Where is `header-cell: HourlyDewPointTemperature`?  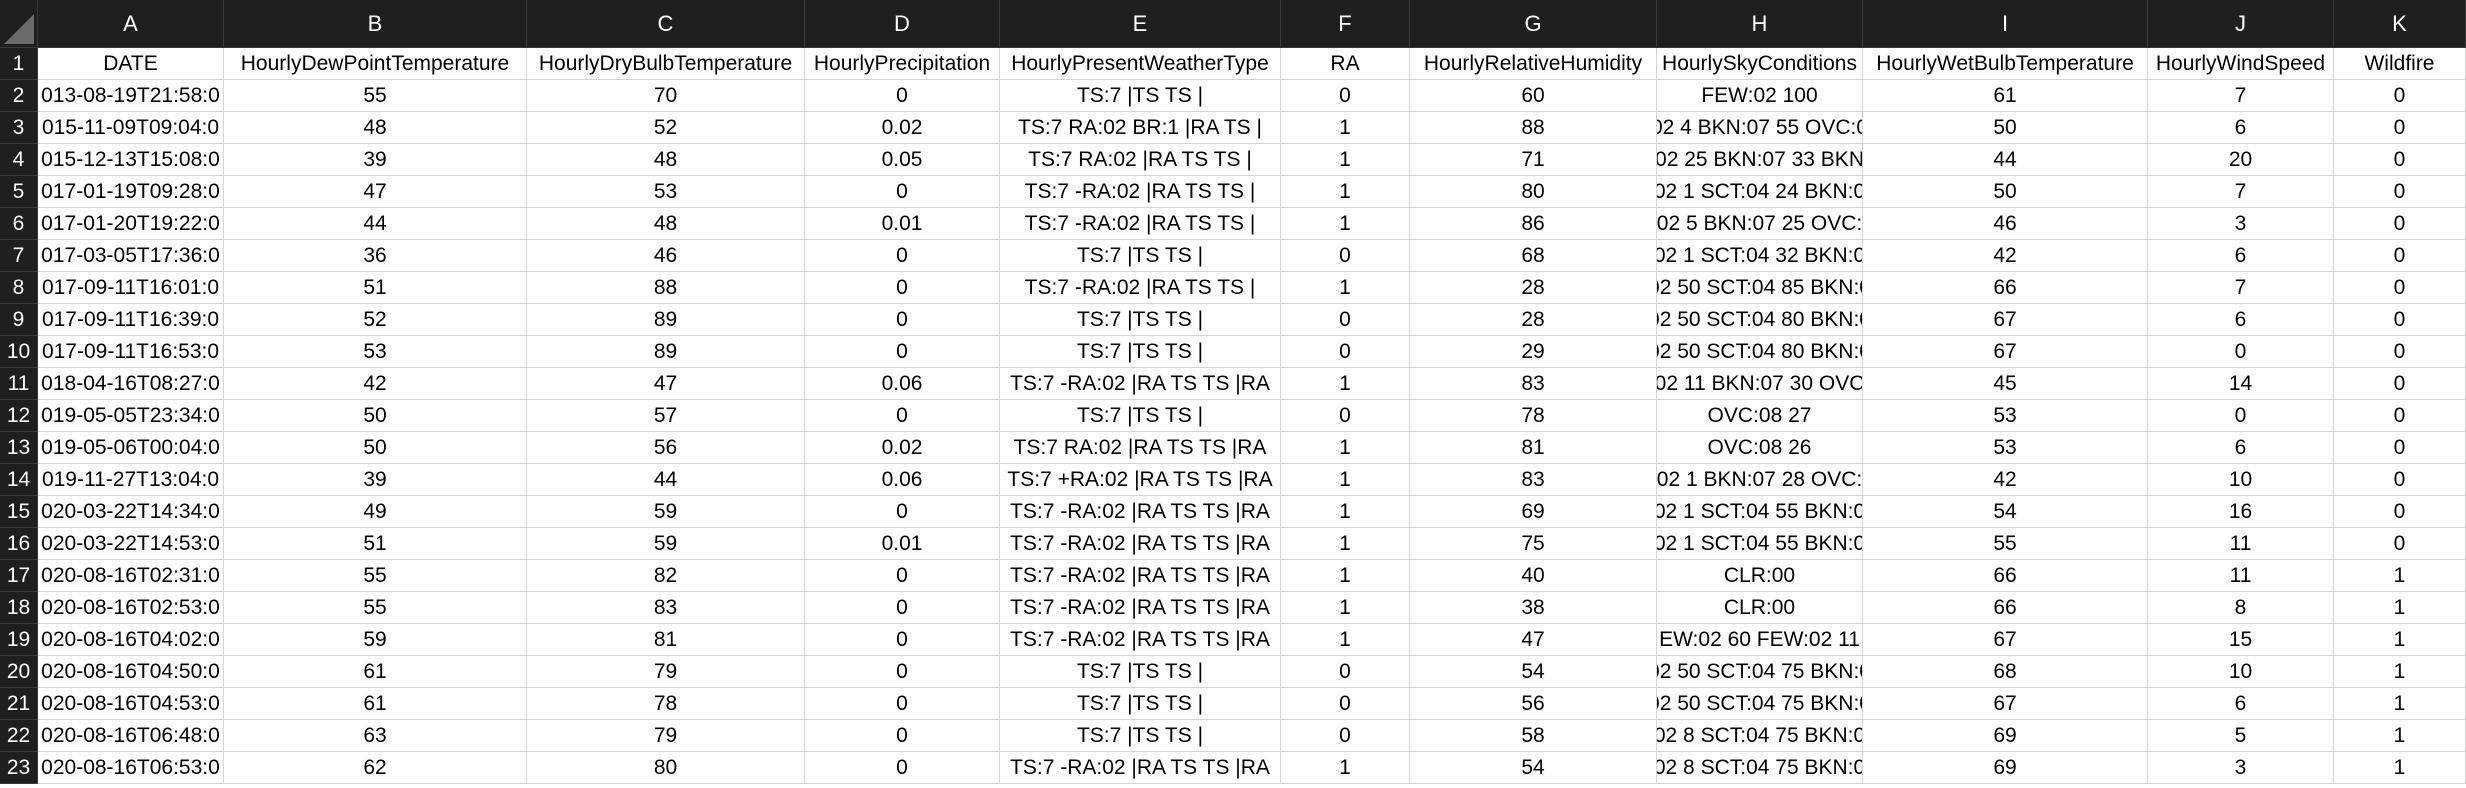 header-cell: HourlyDewPointTemperature is located at coordinates (375, 64).